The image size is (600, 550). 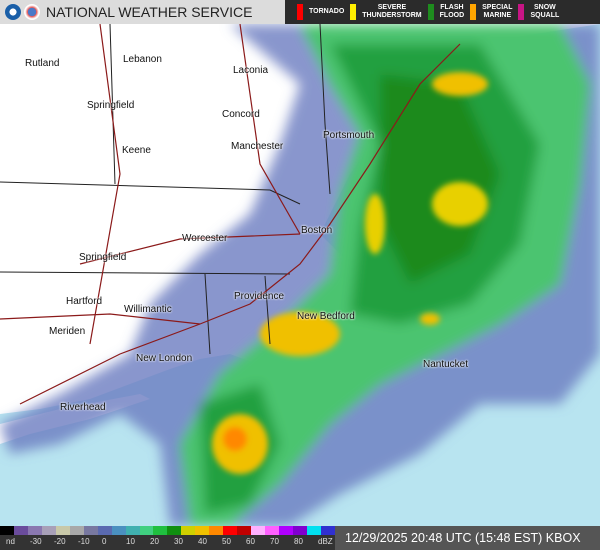 I want to click on warning-item: SPECIAL MARINE, so click(x=491, y=12).